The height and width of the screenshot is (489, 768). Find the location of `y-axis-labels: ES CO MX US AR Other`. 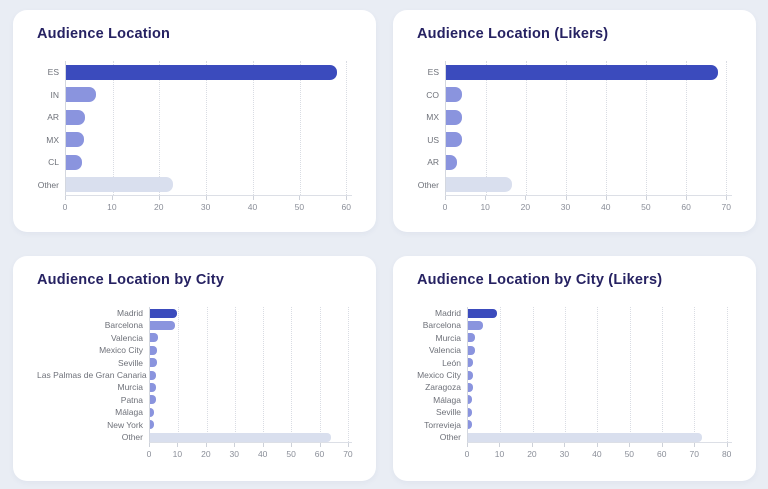

y-axis-labels: ES CO MX US AR Other is located at coordinates (431, 137).